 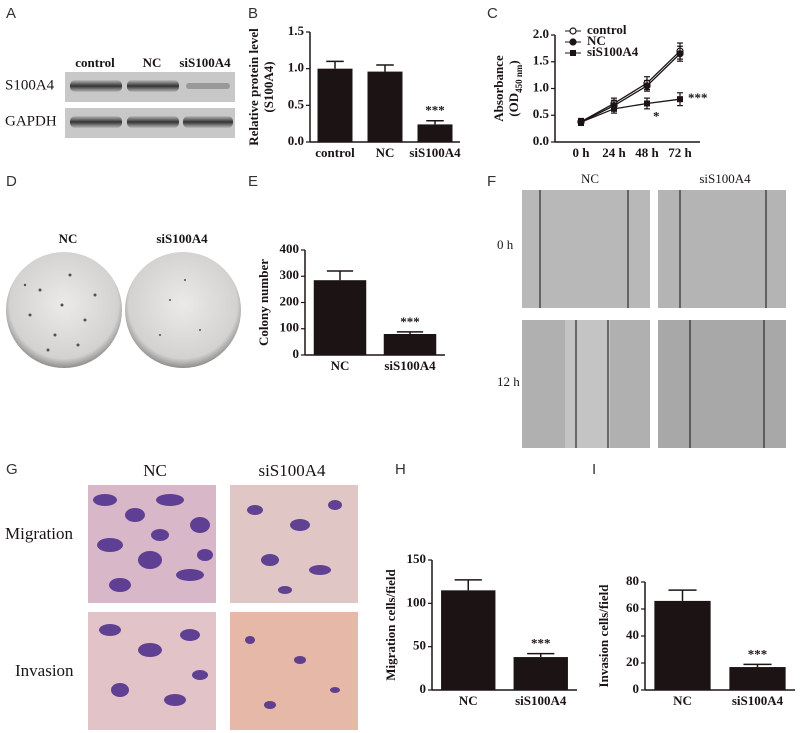 I want to click on panel-letter: H, so click(x=400, y=469).